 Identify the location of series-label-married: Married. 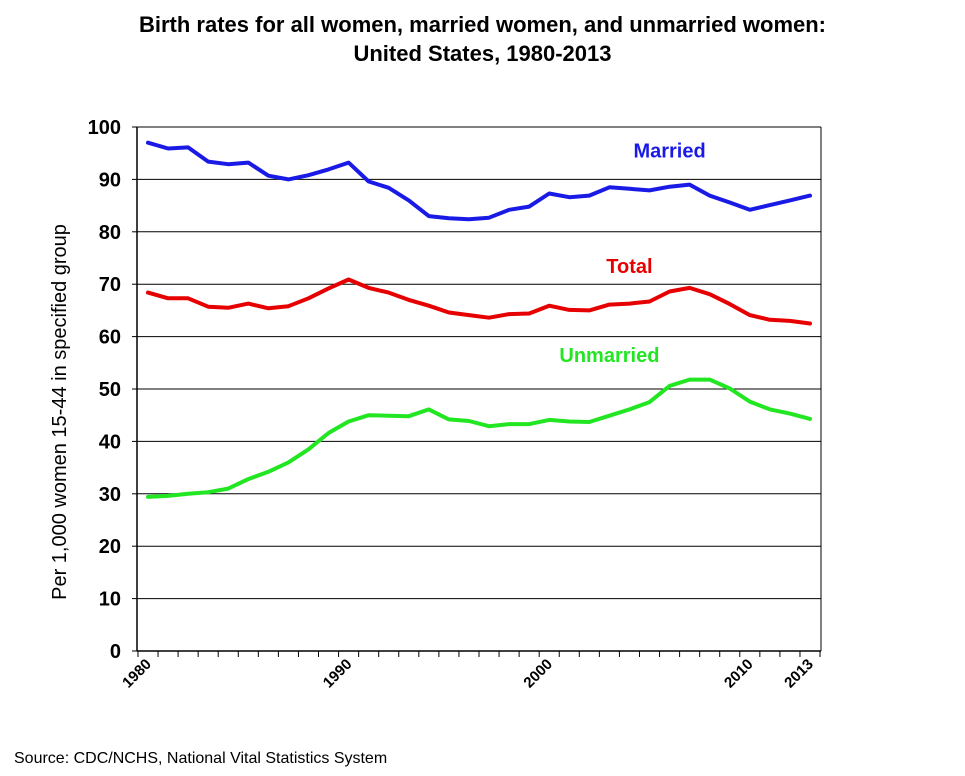
(669, 152).